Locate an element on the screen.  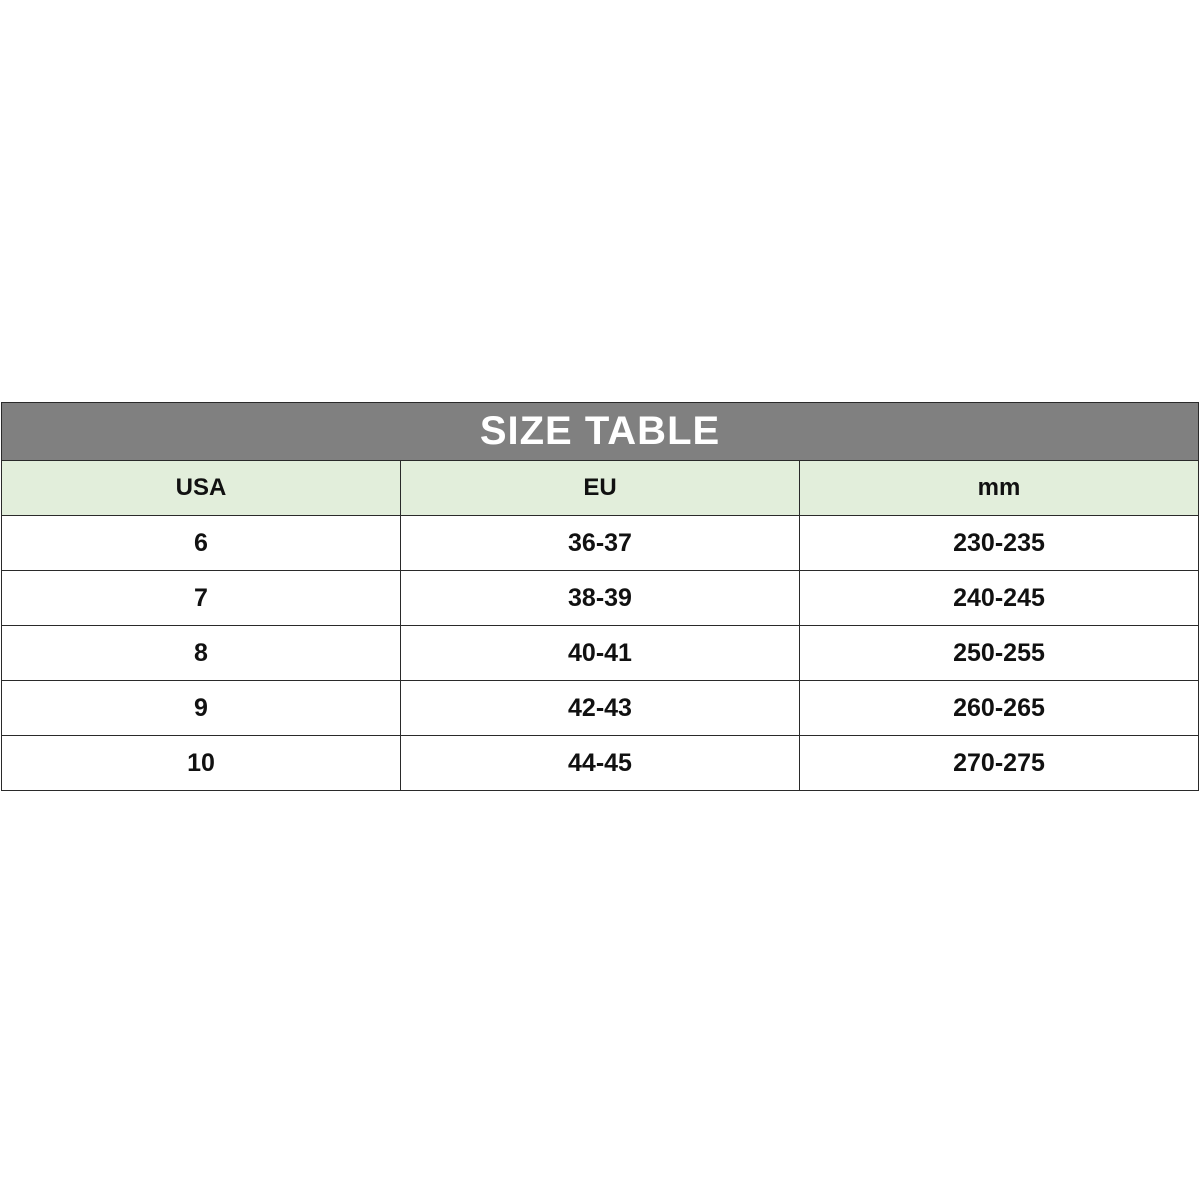
cell-usa: 7 is located at coordinates (201, 598).